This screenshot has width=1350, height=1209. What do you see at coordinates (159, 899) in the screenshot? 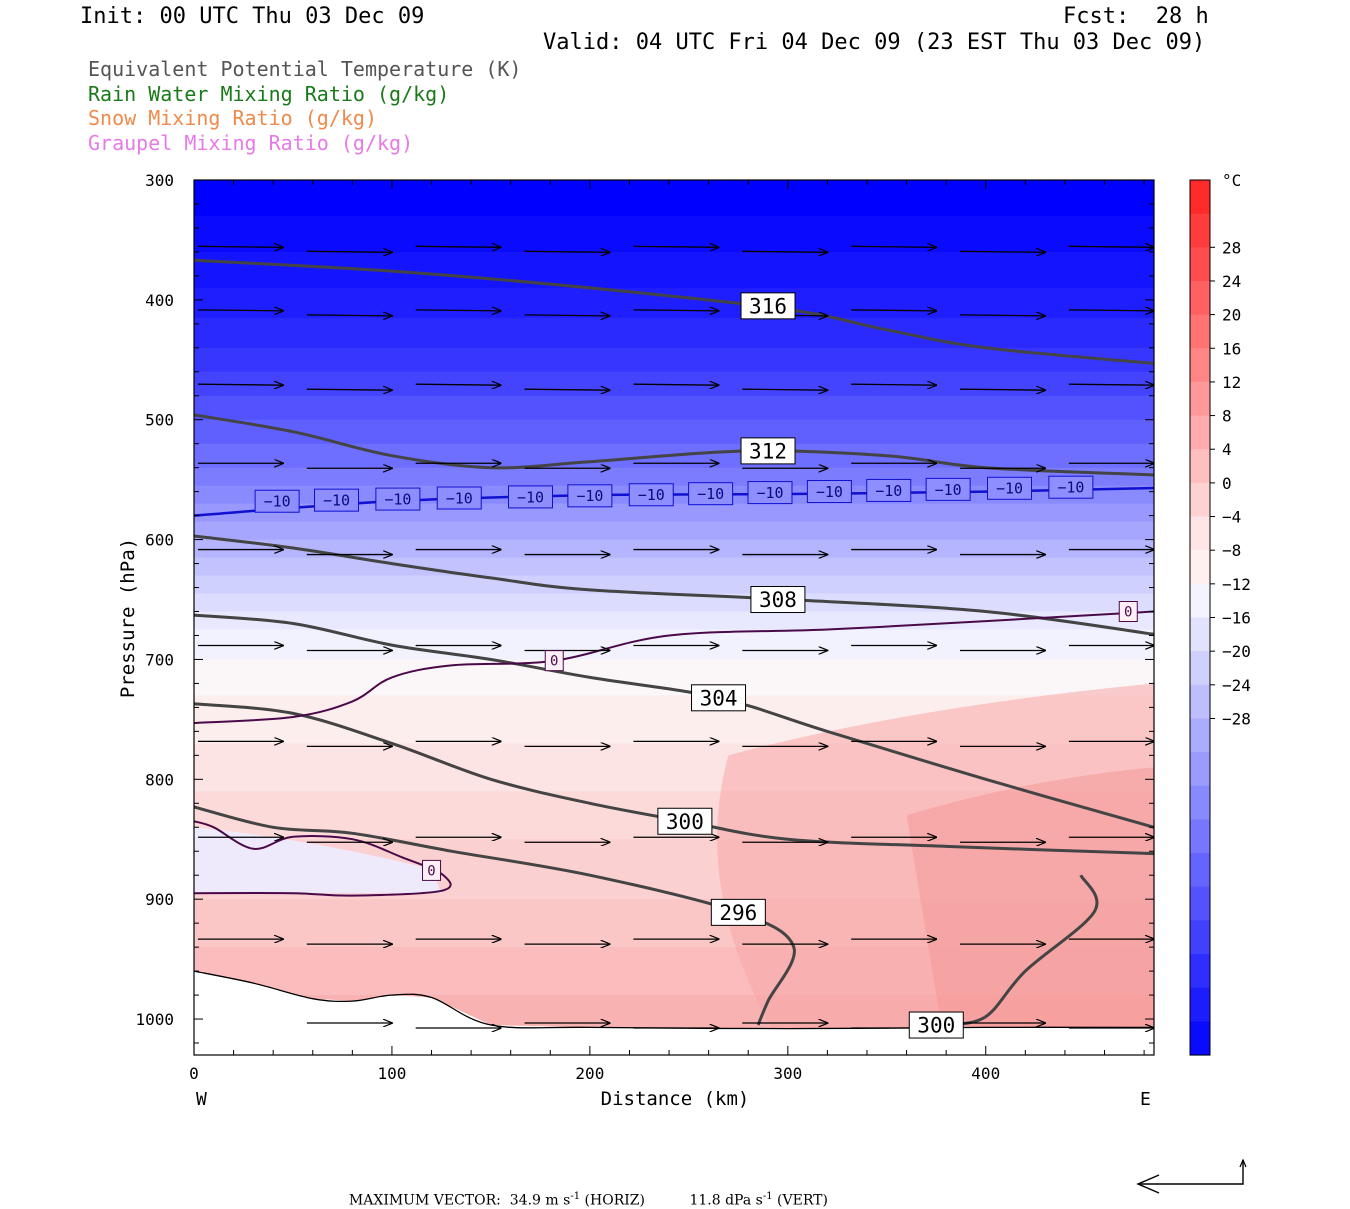
I see `y-tick-label: 900` at bounding box center [159, 899].